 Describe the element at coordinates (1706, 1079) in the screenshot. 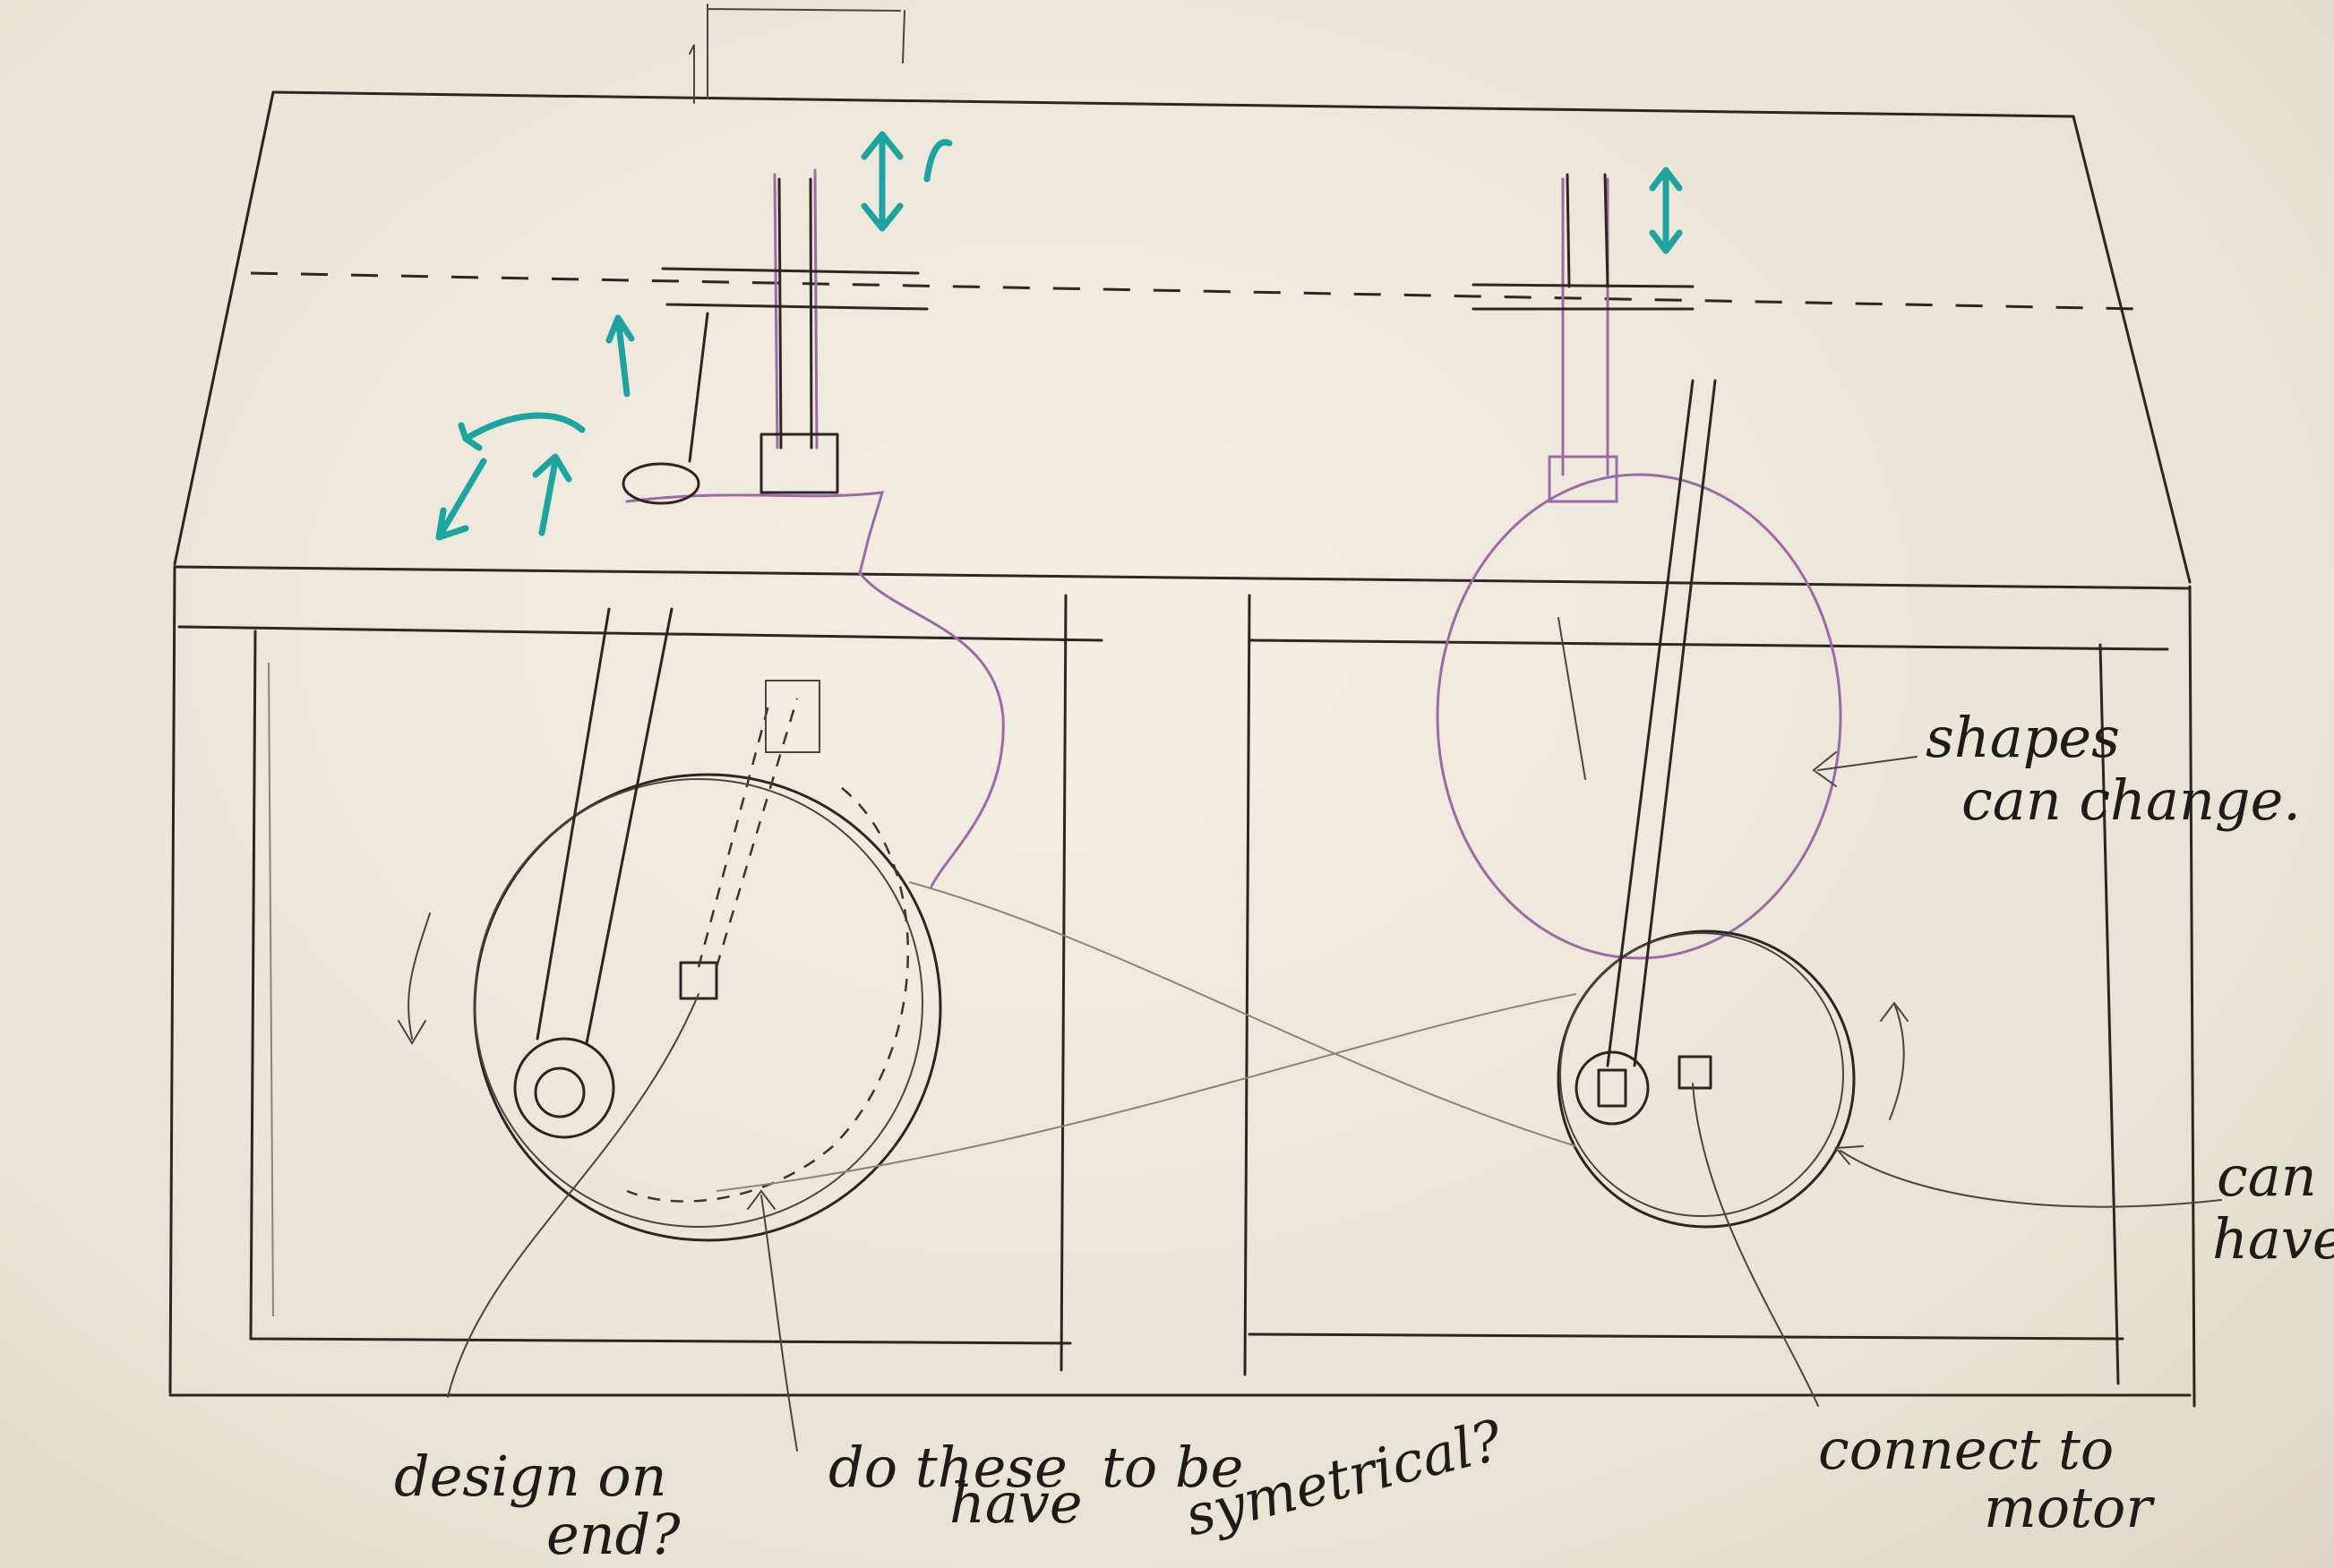

I see `right-wheel` at that location.